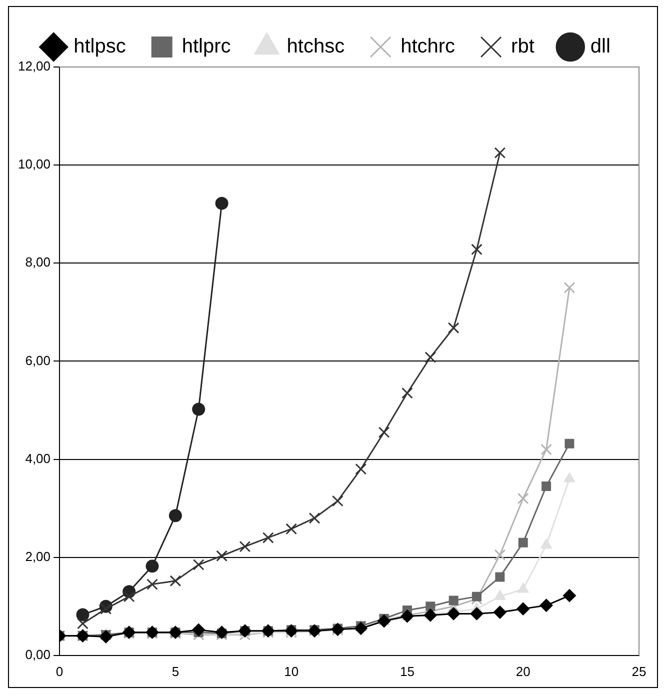 This screenshot has height=697, width=668. What do you see at coordinates (100, 47) in the screenshot?
I see `legend-label: htlpsc` at bounding box center [100, 47].